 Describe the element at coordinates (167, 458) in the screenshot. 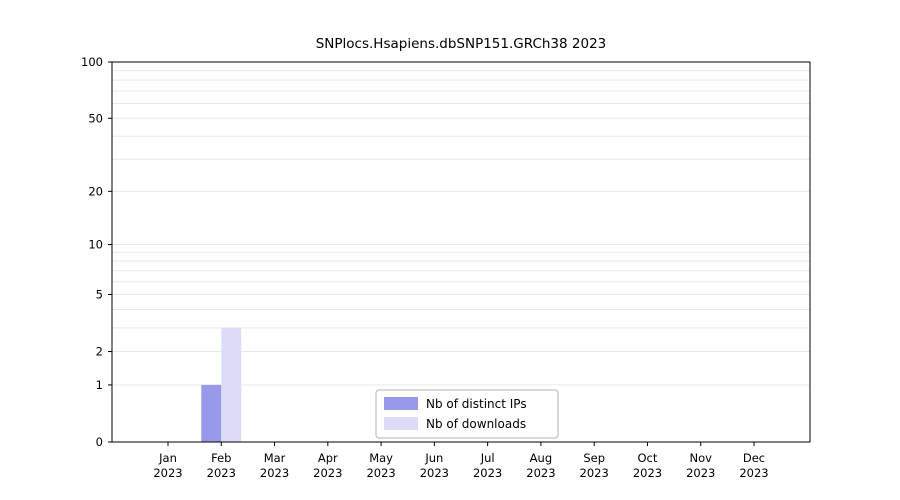

I see `x-tick-label-month: Jan` at that location.